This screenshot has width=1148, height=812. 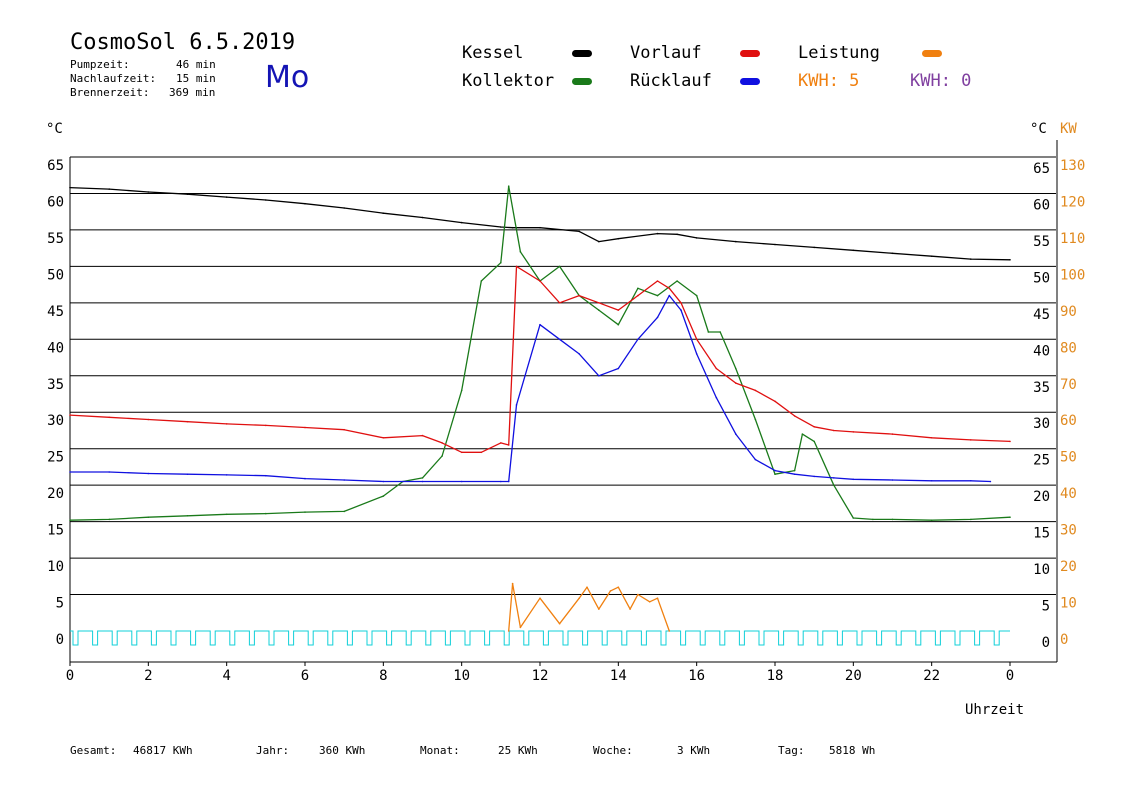 I want to click on y-tick-left-25: 25, so click(x=55, y=458).